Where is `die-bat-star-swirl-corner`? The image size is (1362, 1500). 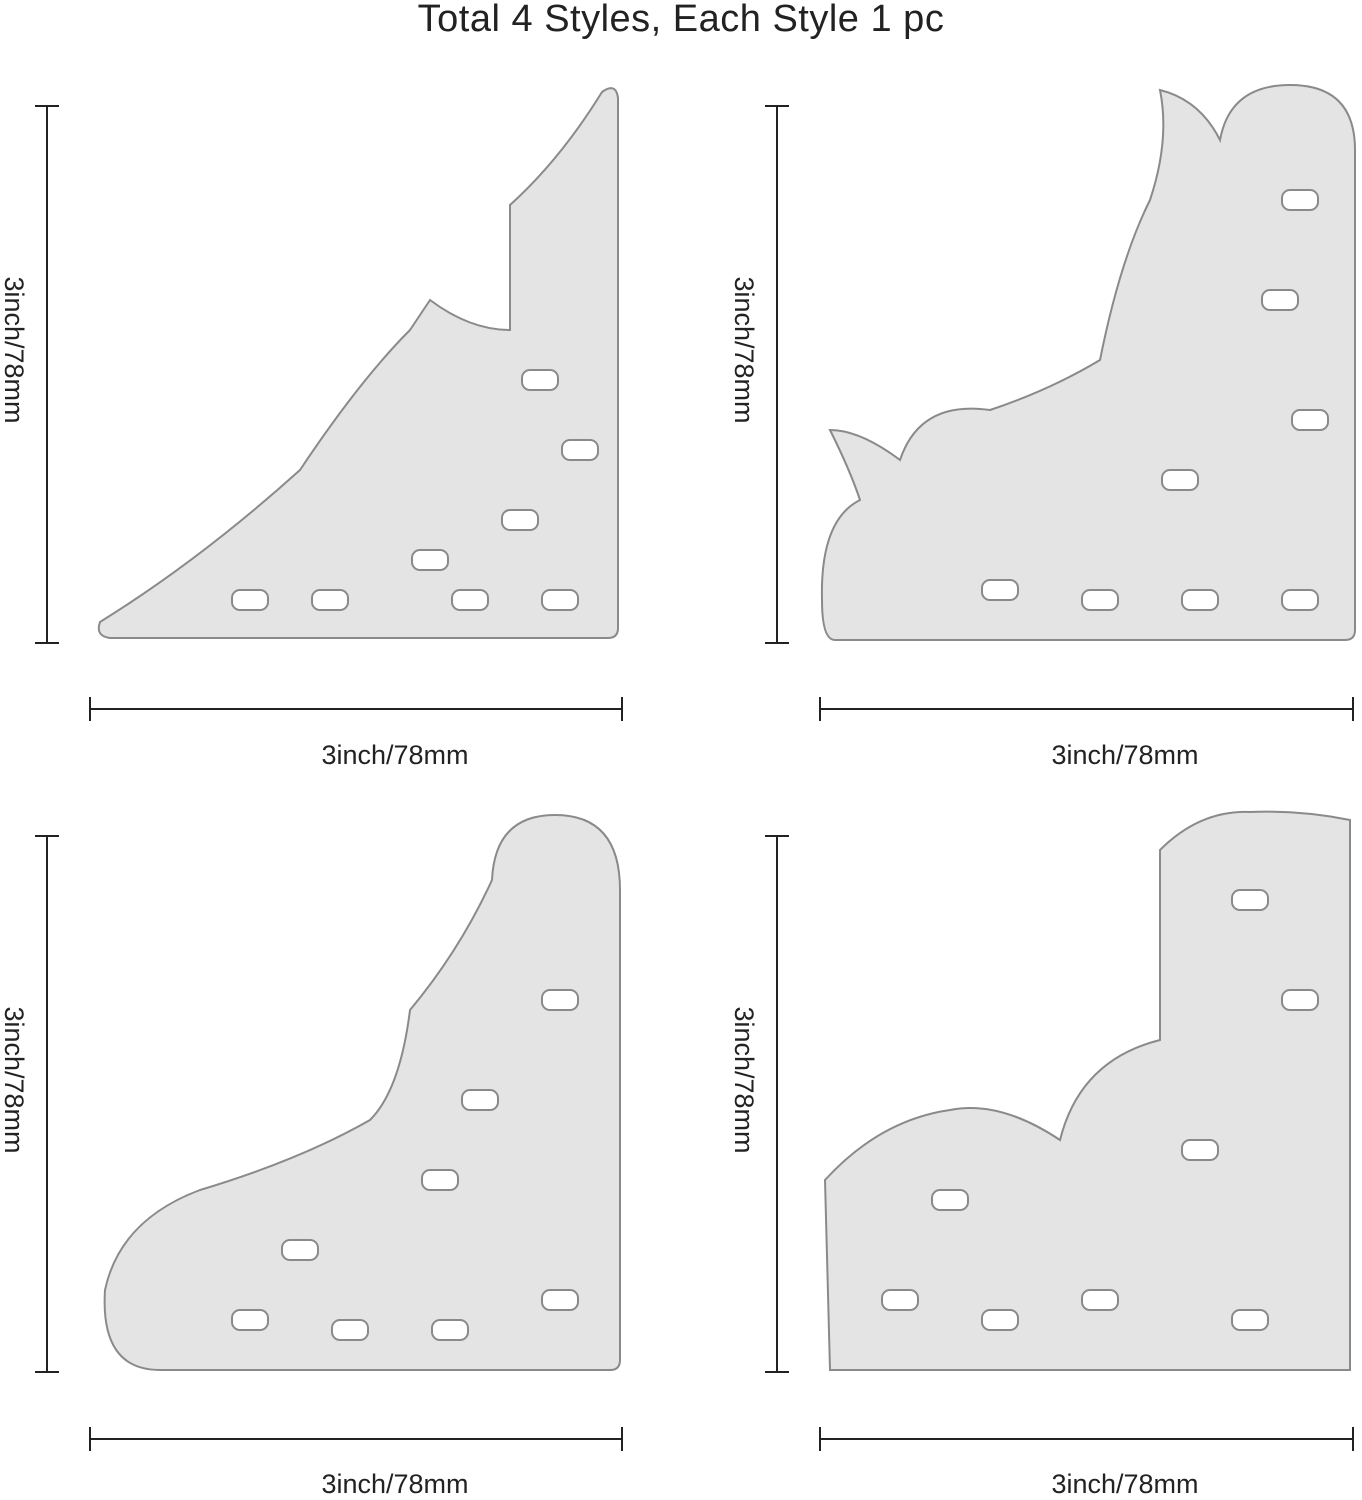 die-bat-star-swirl-corner is located at coordinates (362, 1092).